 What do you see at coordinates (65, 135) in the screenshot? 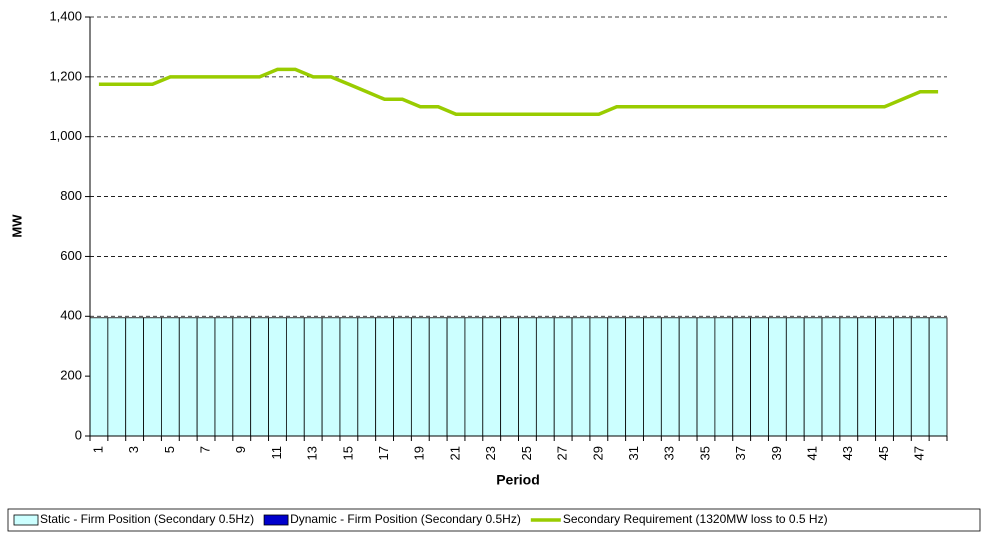
I see `y-tick-label: 1,000` at bounding box center [65, 135].